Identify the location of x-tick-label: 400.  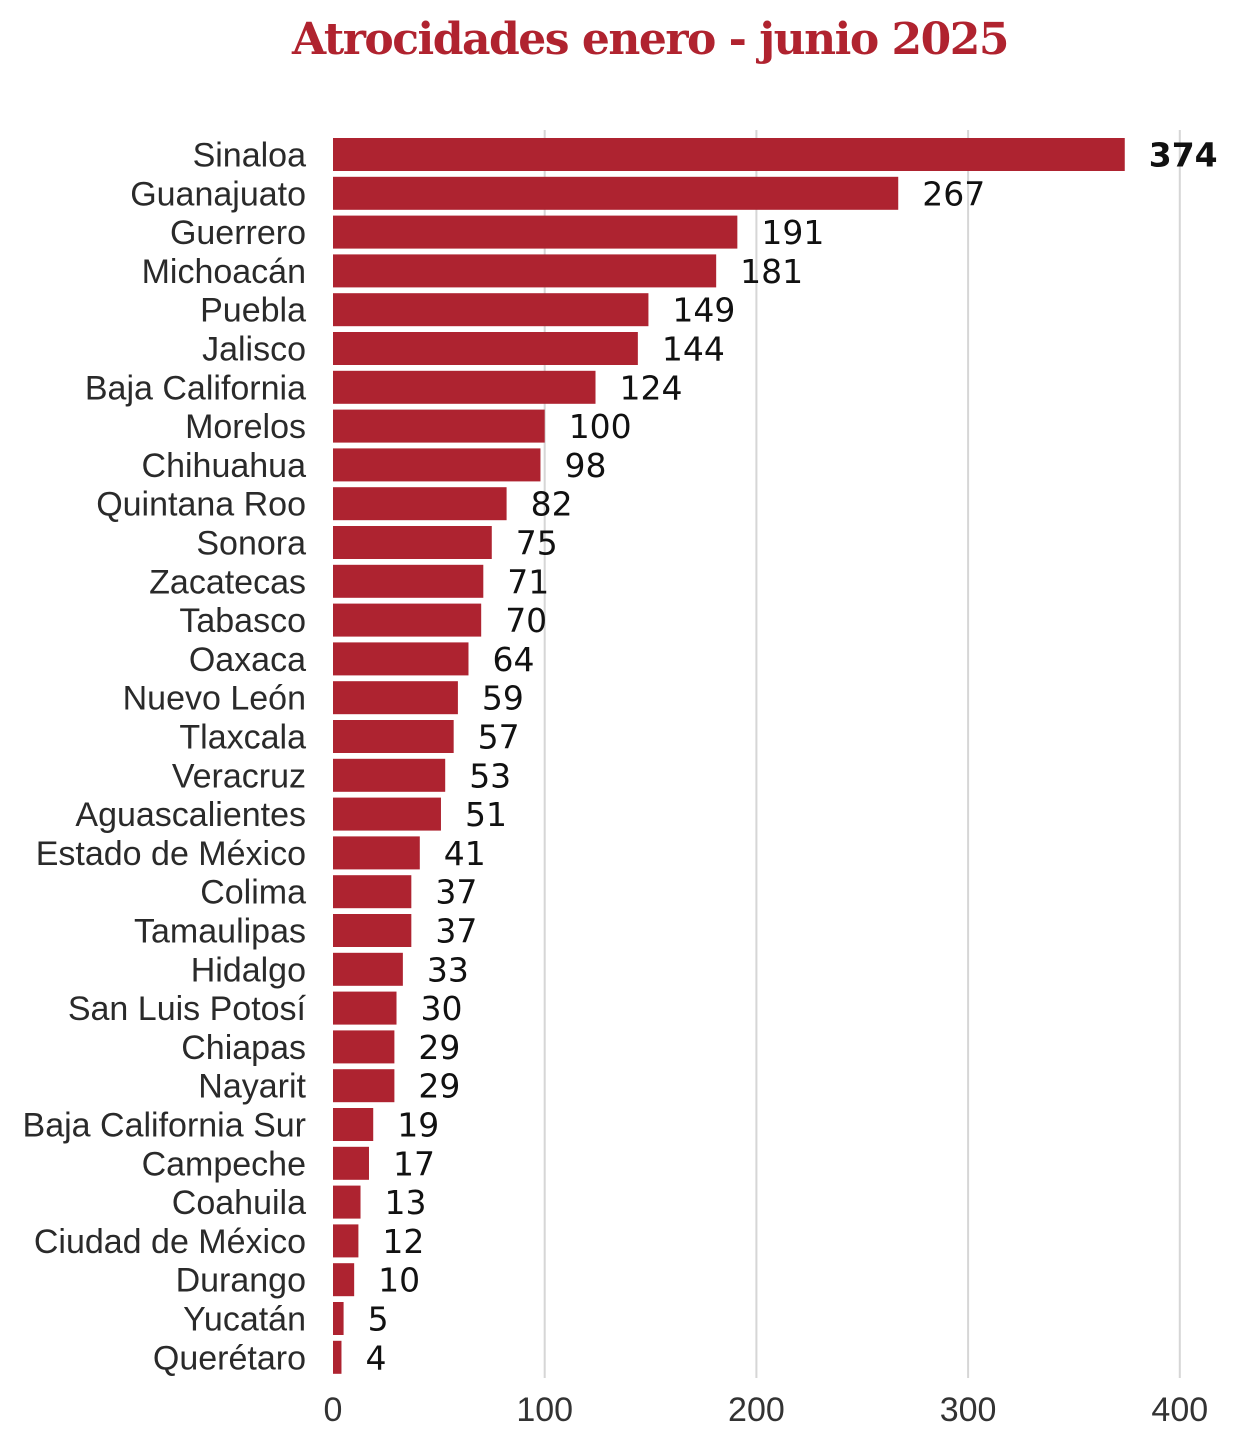
(1179, 1410).